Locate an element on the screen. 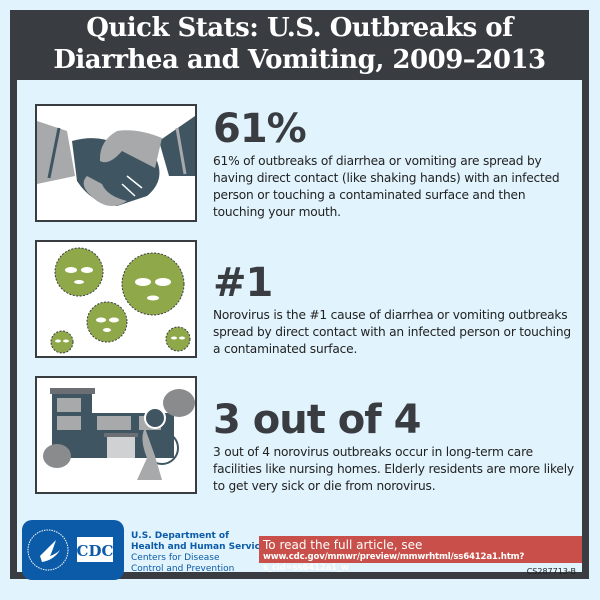 The width and height of the screenshot is (600, 600). handshake-illustration is located at coordinates (116, 163).